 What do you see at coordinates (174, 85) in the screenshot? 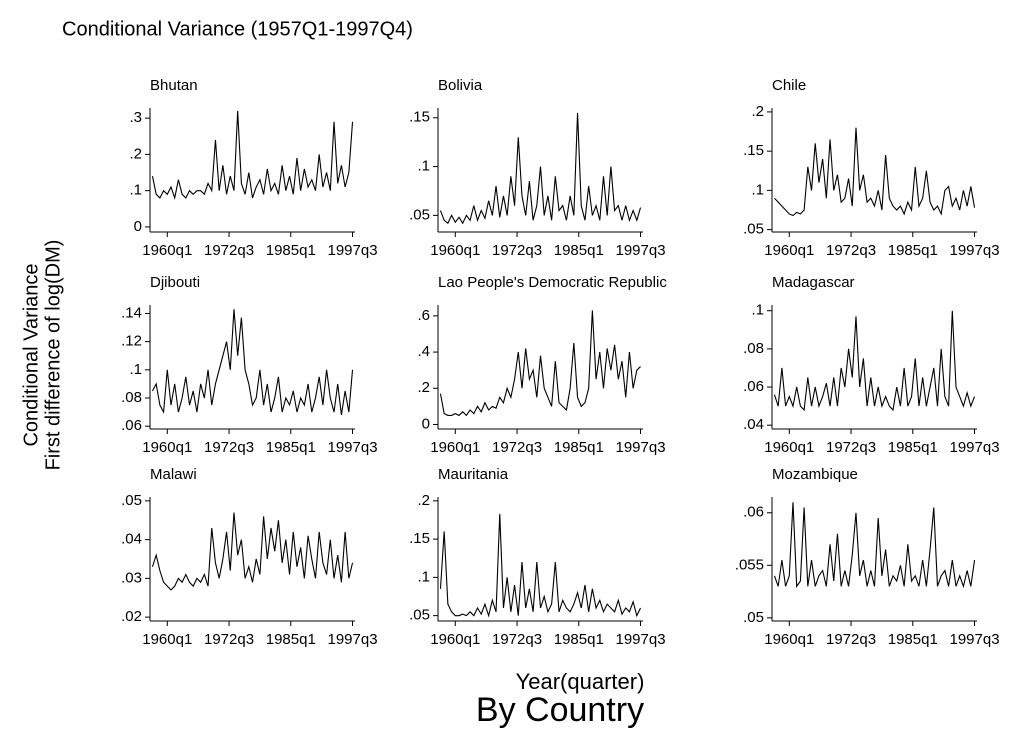
I see `panel-title: Bhutan` at bounding box center [174, 85].